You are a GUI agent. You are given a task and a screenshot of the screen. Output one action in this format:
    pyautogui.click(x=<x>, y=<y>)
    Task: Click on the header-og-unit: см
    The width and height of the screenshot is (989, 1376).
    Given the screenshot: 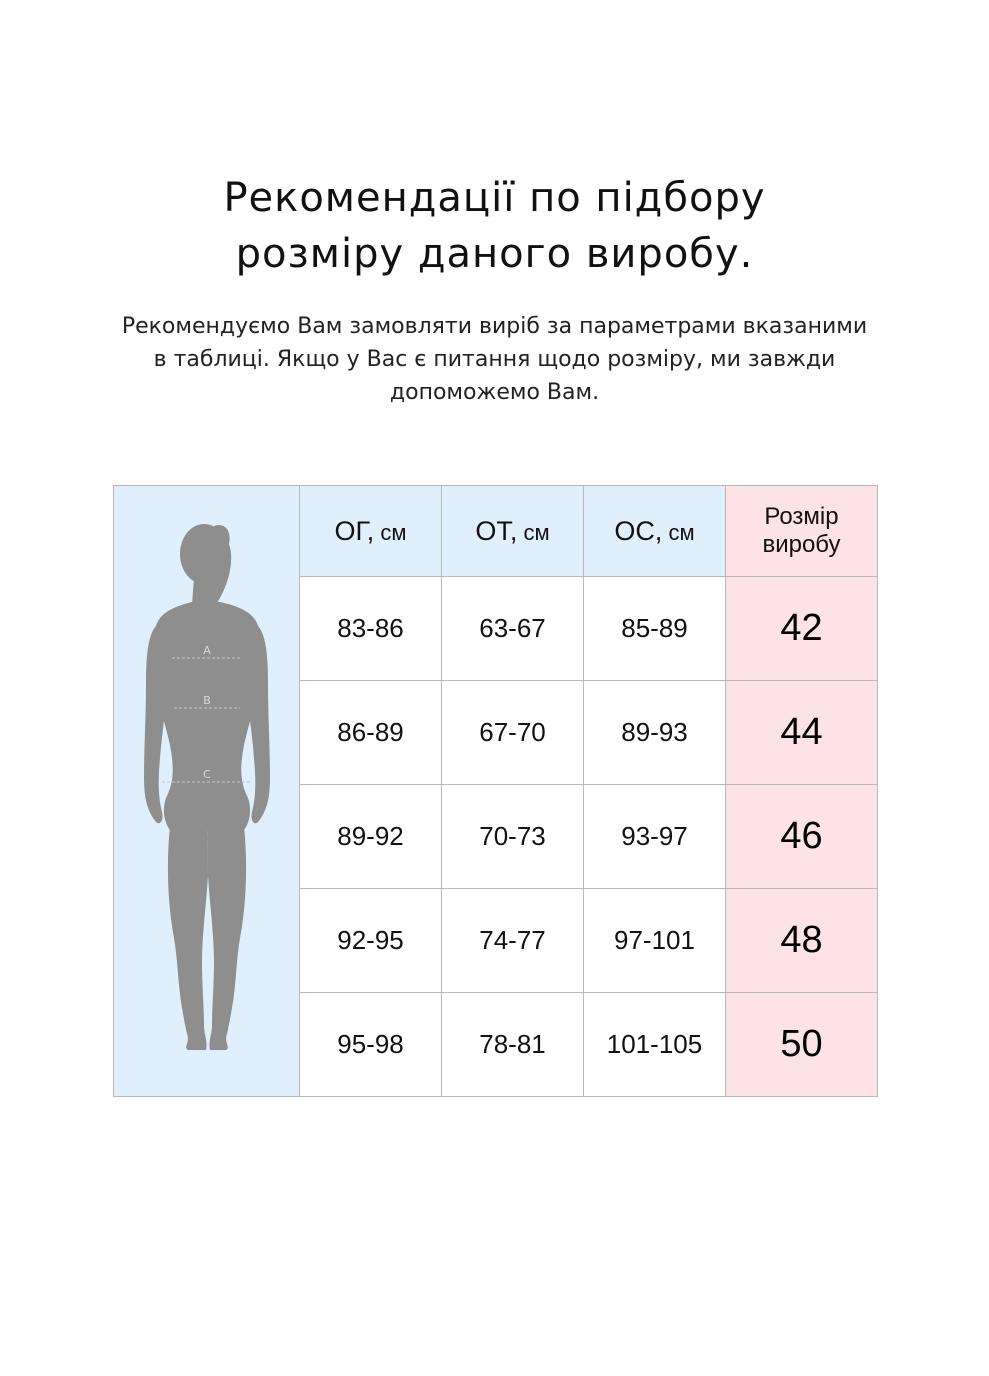 What is the action you would take?
    pyautogui.click(x=390, y=532)
    